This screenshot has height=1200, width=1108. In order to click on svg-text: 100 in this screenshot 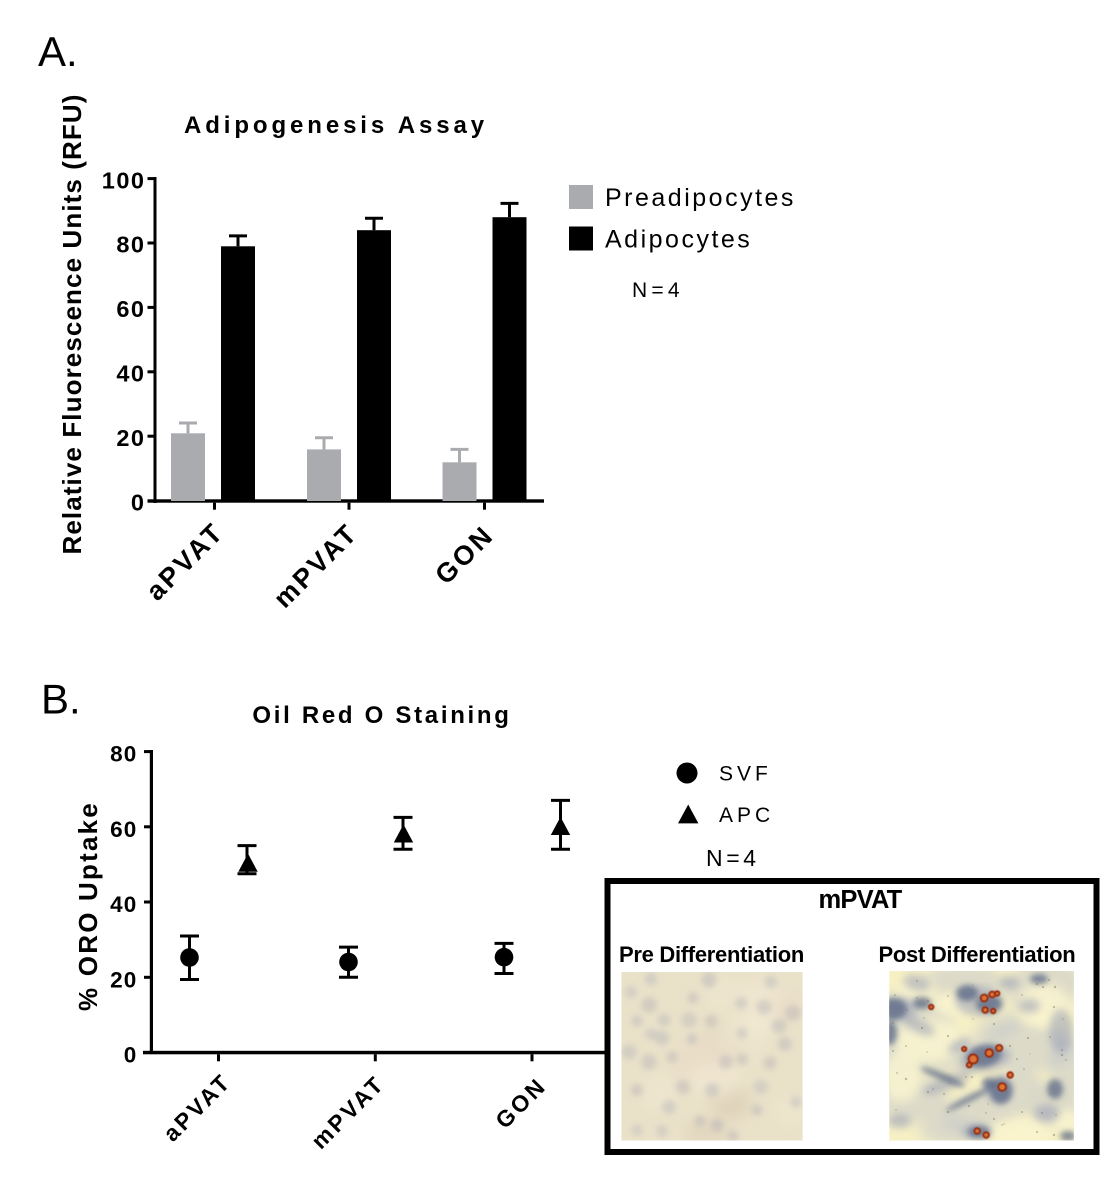, I will do `click(124, 180)`.